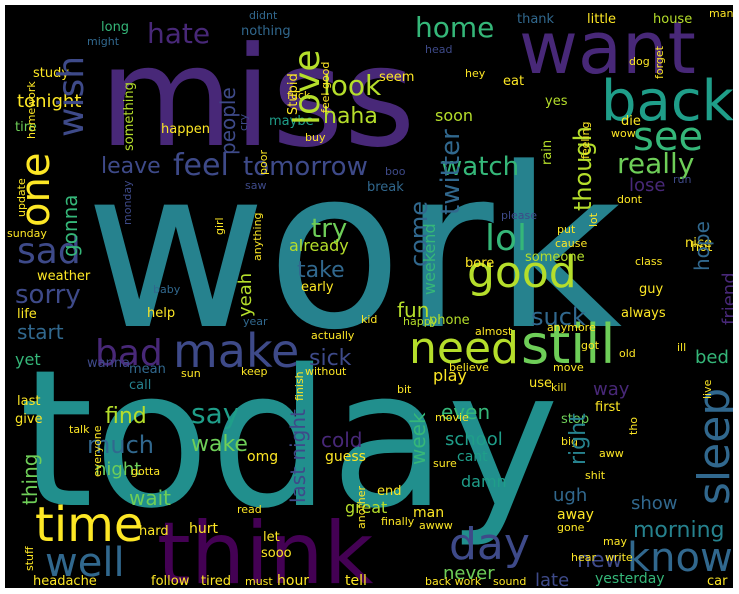 This screenshot has height=594, width=739. I want to click on word: cry, so click(243, 122).